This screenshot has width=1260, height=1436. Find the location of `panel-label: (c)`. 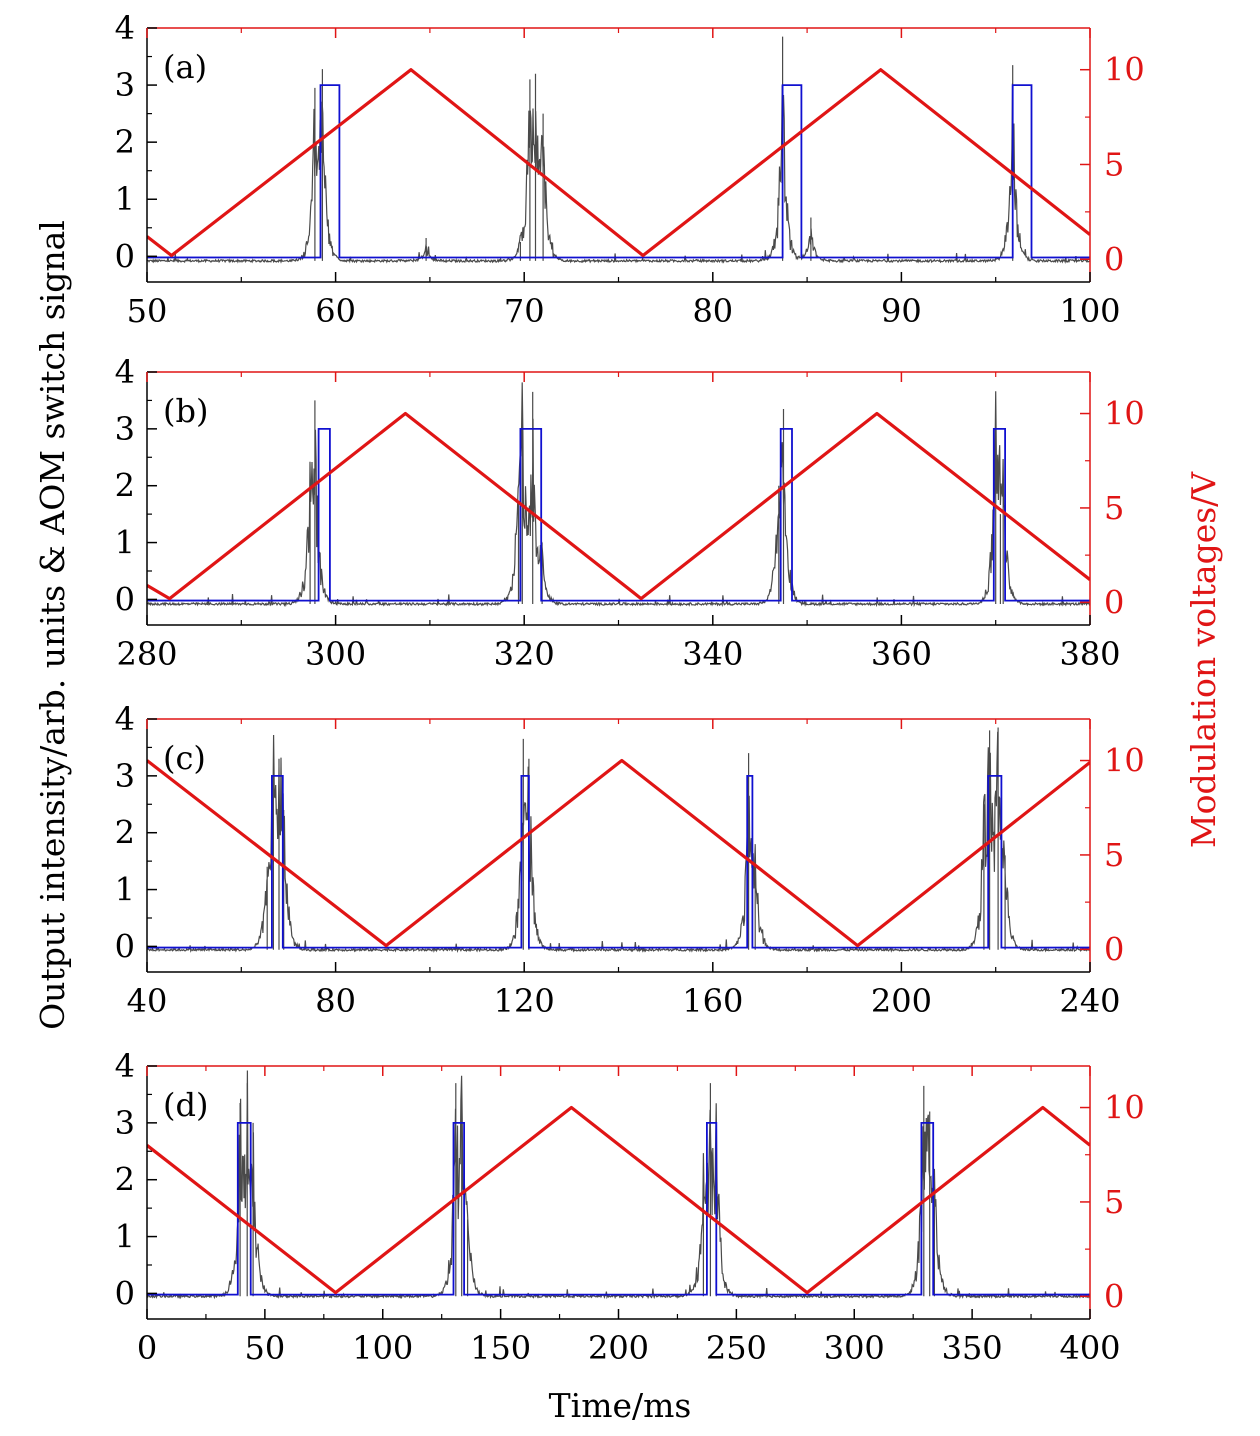

panel-label: (c) is located at coordinates (184, 758).